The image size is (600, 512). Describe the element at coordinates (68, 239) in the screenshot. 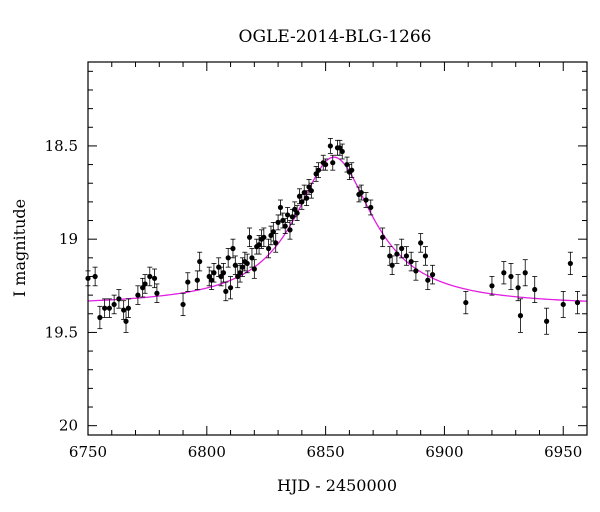

I see `y-tick-label: 19` at that location.